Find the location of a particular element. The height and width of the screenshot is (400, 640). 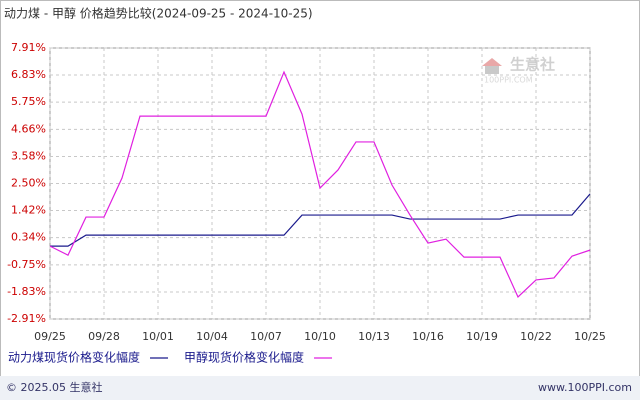

x-tick-label: 10/10 is located at coordinates (320, 336).